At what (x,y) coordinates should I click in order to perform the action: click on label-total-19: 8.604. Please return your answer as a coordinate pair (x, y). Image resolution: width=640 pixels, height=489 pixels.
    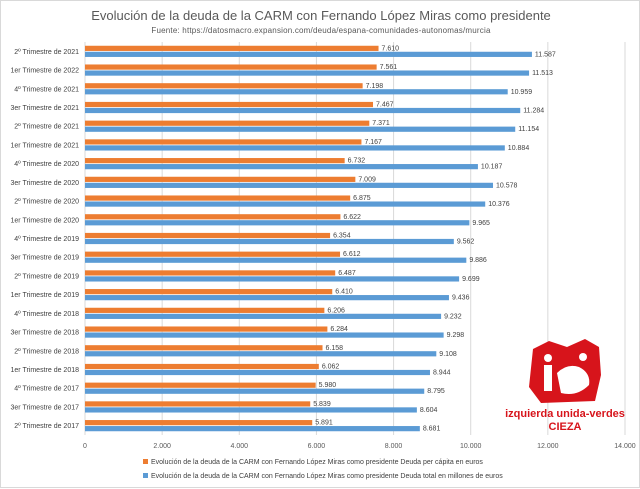
    Looking at the image, I should click on (429, 410).